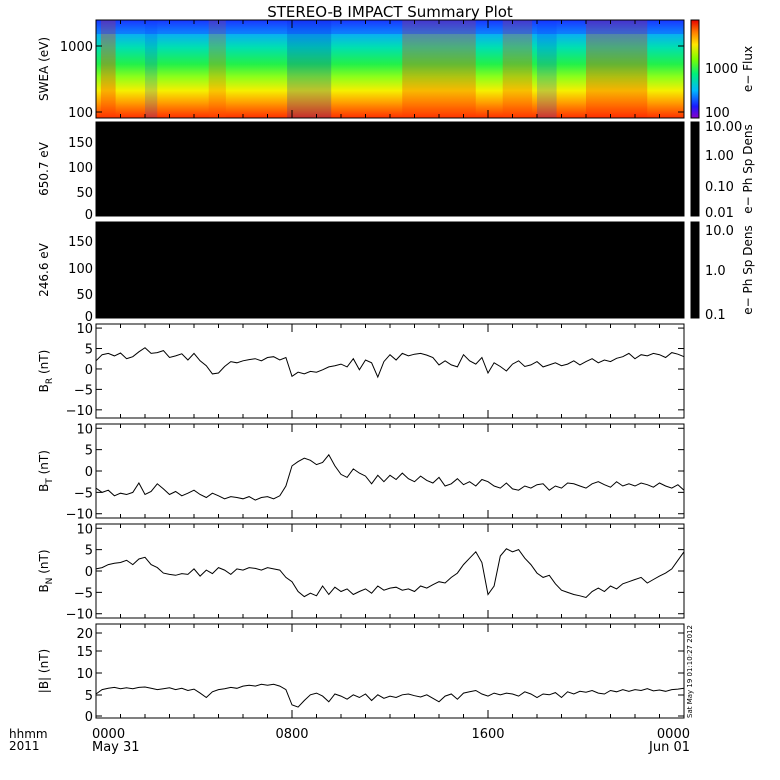 Image resolution: width=780 pixels, height=780 pixels. What do you see at coordinates (46, 471) in the screenshot?
I see `bt-ylabel: BT (nT)` at bounding box center [46, 471].